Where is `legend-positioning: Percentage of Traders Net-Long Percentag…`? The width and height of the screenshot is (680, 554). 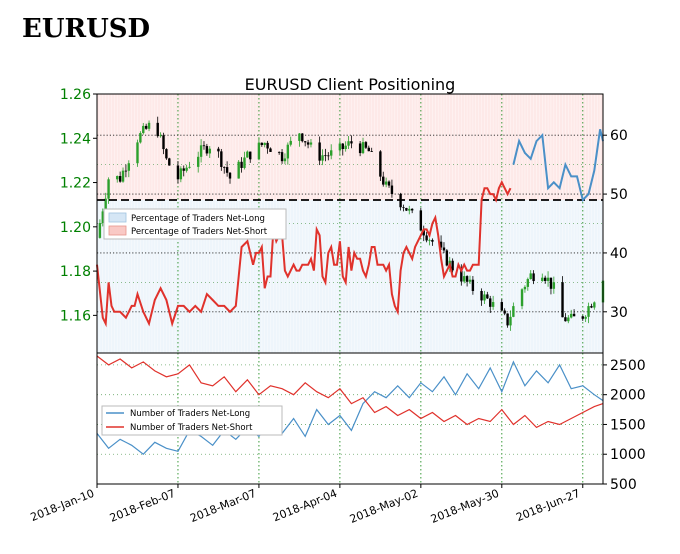
legend-positioning: Percentage of Traders Net-Long Percentag… is located at coordinates (195, 224).